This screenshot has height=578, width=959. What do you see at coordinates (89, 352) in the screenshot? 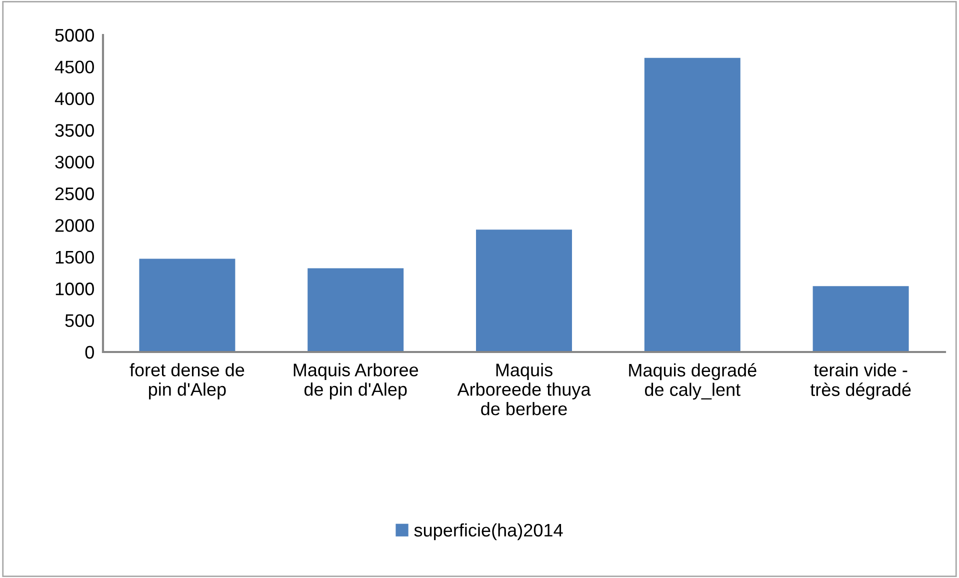
I see `y-tick-label: 0` at bounding box center [89, 352].